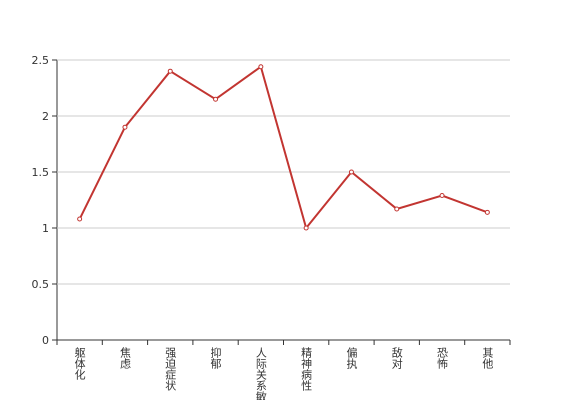  Describe the element at coordinates (41, 284) in the screenshot. I see `y-tick-label: 0.5` at that location.